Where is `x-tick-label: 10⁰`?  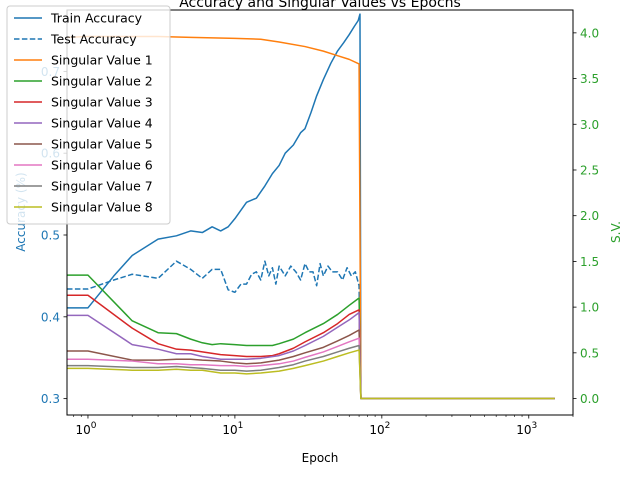
x-tick-label: 10⁰ is located at coordinates (85, 429).